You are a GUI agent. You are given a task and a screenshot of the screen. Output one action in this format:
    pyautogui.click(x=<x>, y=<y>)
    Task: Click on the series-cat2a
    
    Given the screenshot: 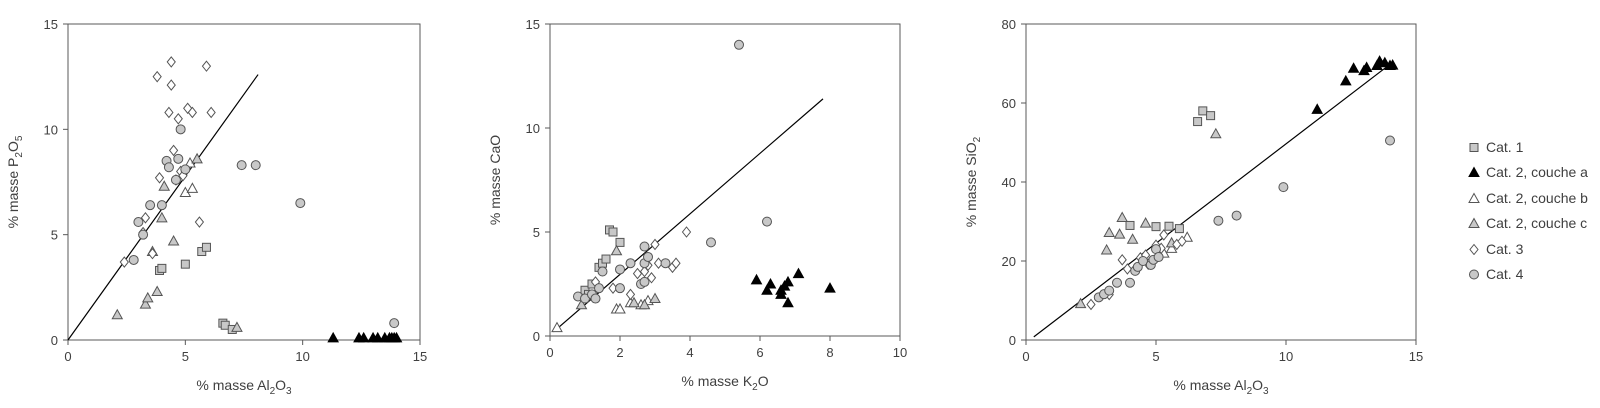 What is the action you would take?
    pyautogui.click(x=793, y=287)
    